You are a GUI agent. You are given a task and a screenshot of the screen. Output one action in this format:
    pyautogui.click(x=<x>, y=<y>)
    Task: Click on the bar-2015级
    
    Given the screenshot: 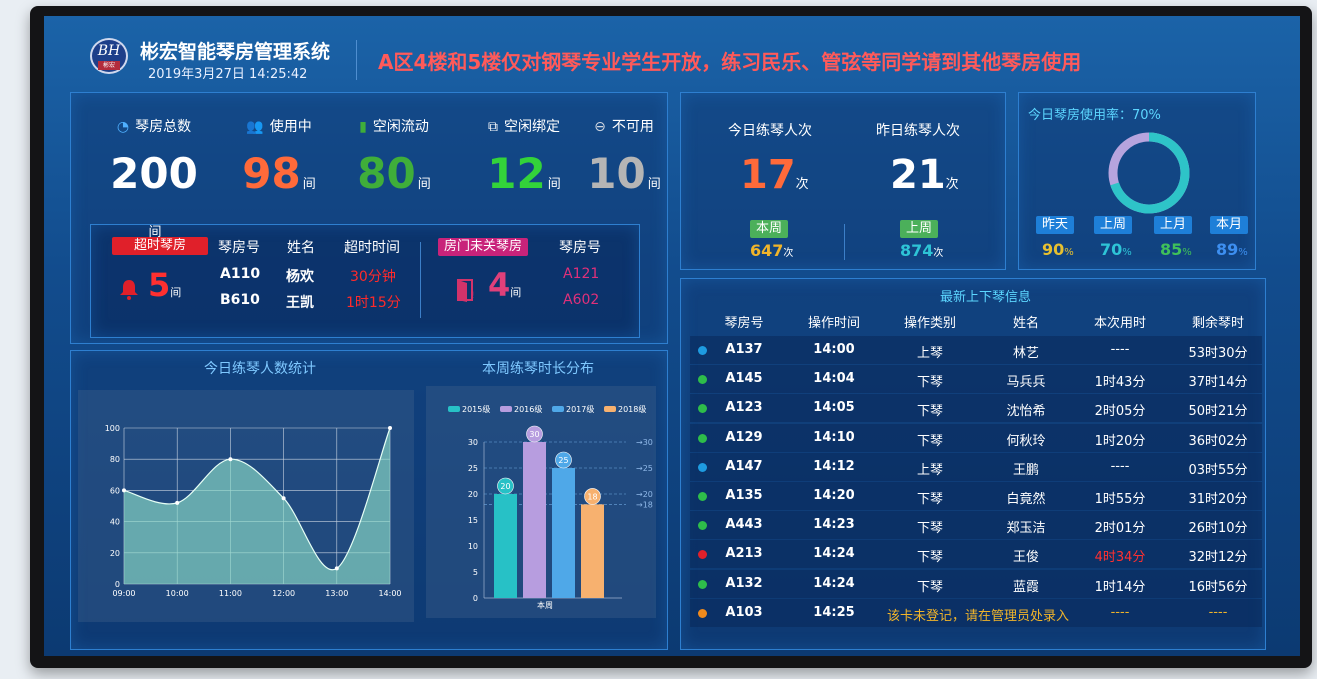 What is the action you would take?
    pyautogui.click(x=505, y=546)
    